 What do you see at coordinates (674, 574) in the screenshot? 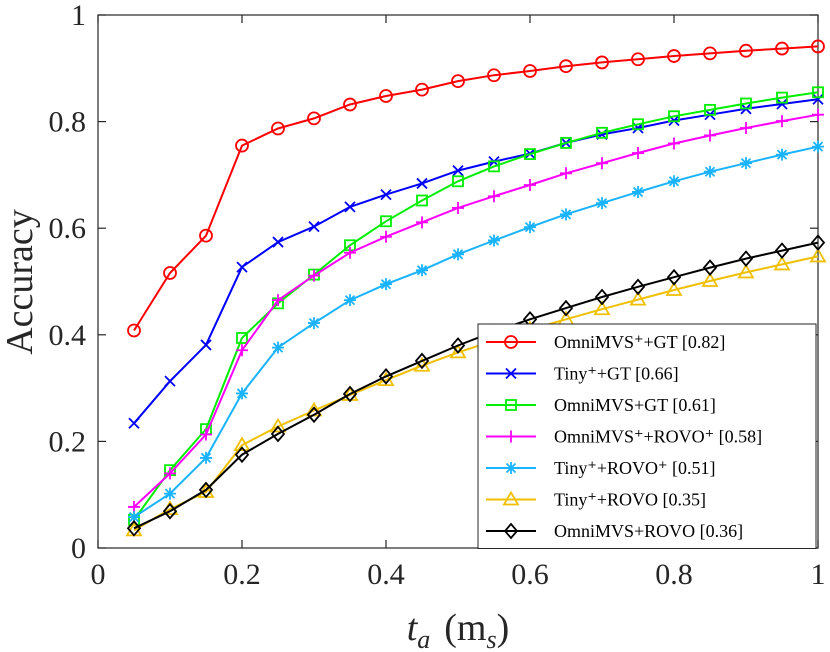
I see `x-tick-label: 0.8` at bounding box center [674, 574].